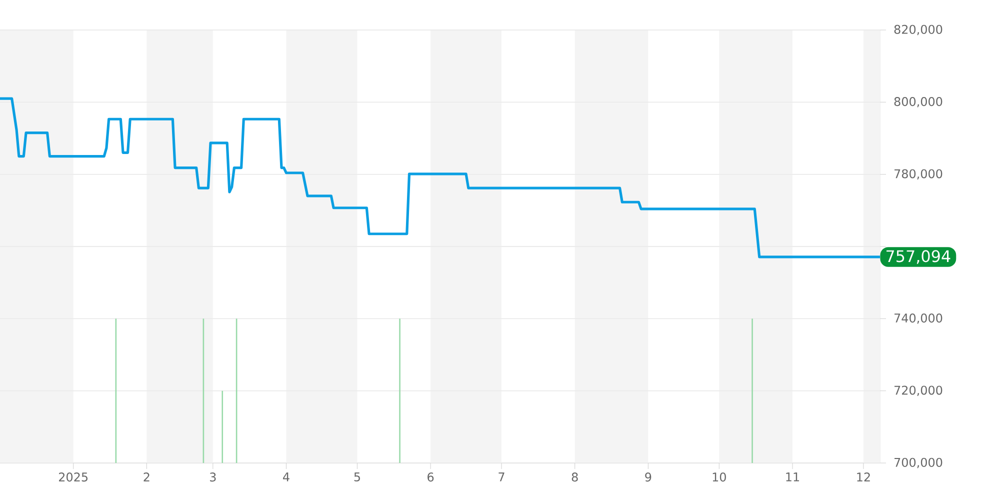  I want to click on annotation: 757,094, so click(918, 257).